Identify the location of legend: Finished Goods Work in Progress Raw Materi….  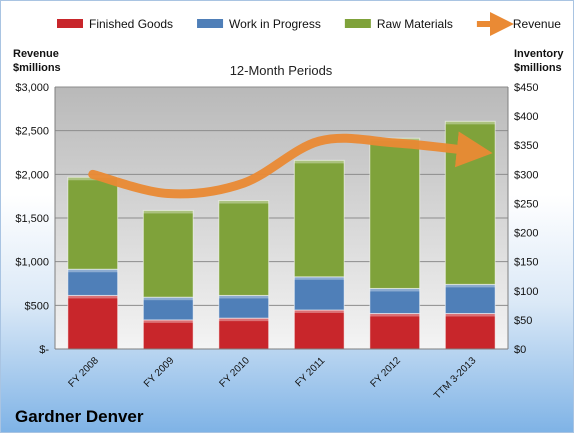
(309, 24).